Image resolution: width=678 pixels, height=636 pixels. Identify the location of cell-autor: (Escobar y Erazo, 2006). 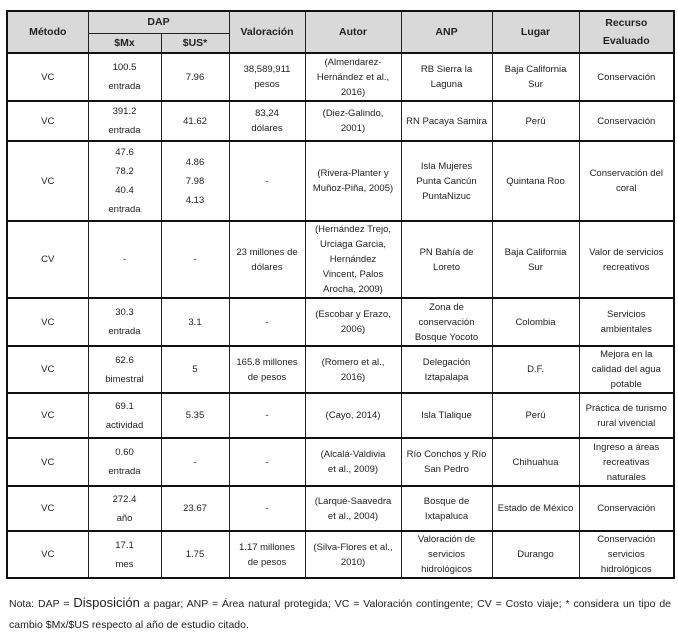
(353, 322).